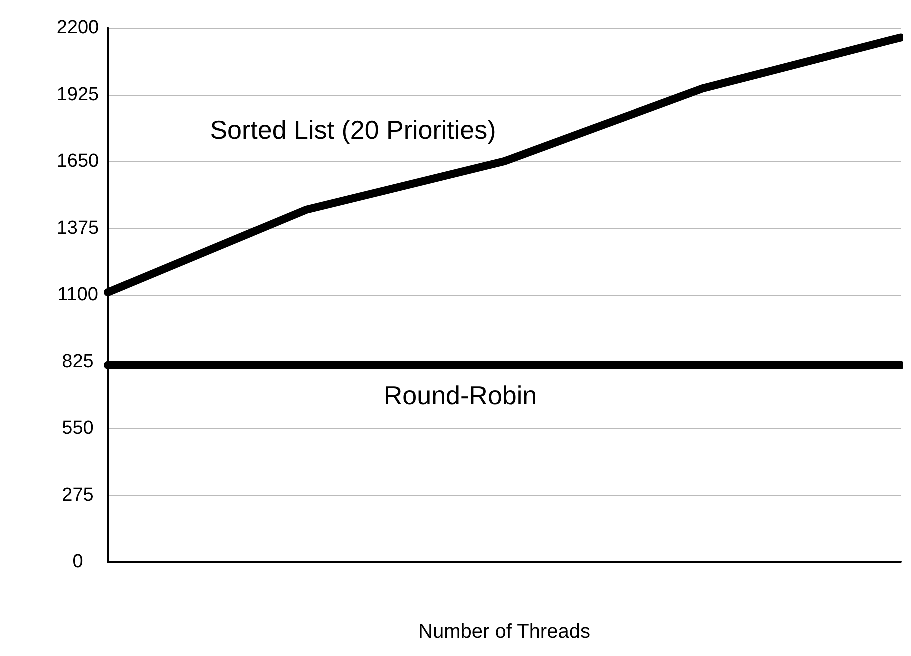 The width and height of the screenshot is (911, 656). Describe the element at coordinates (78, 428) in the screenshot. I see `y-tick-label: 550` at that location.